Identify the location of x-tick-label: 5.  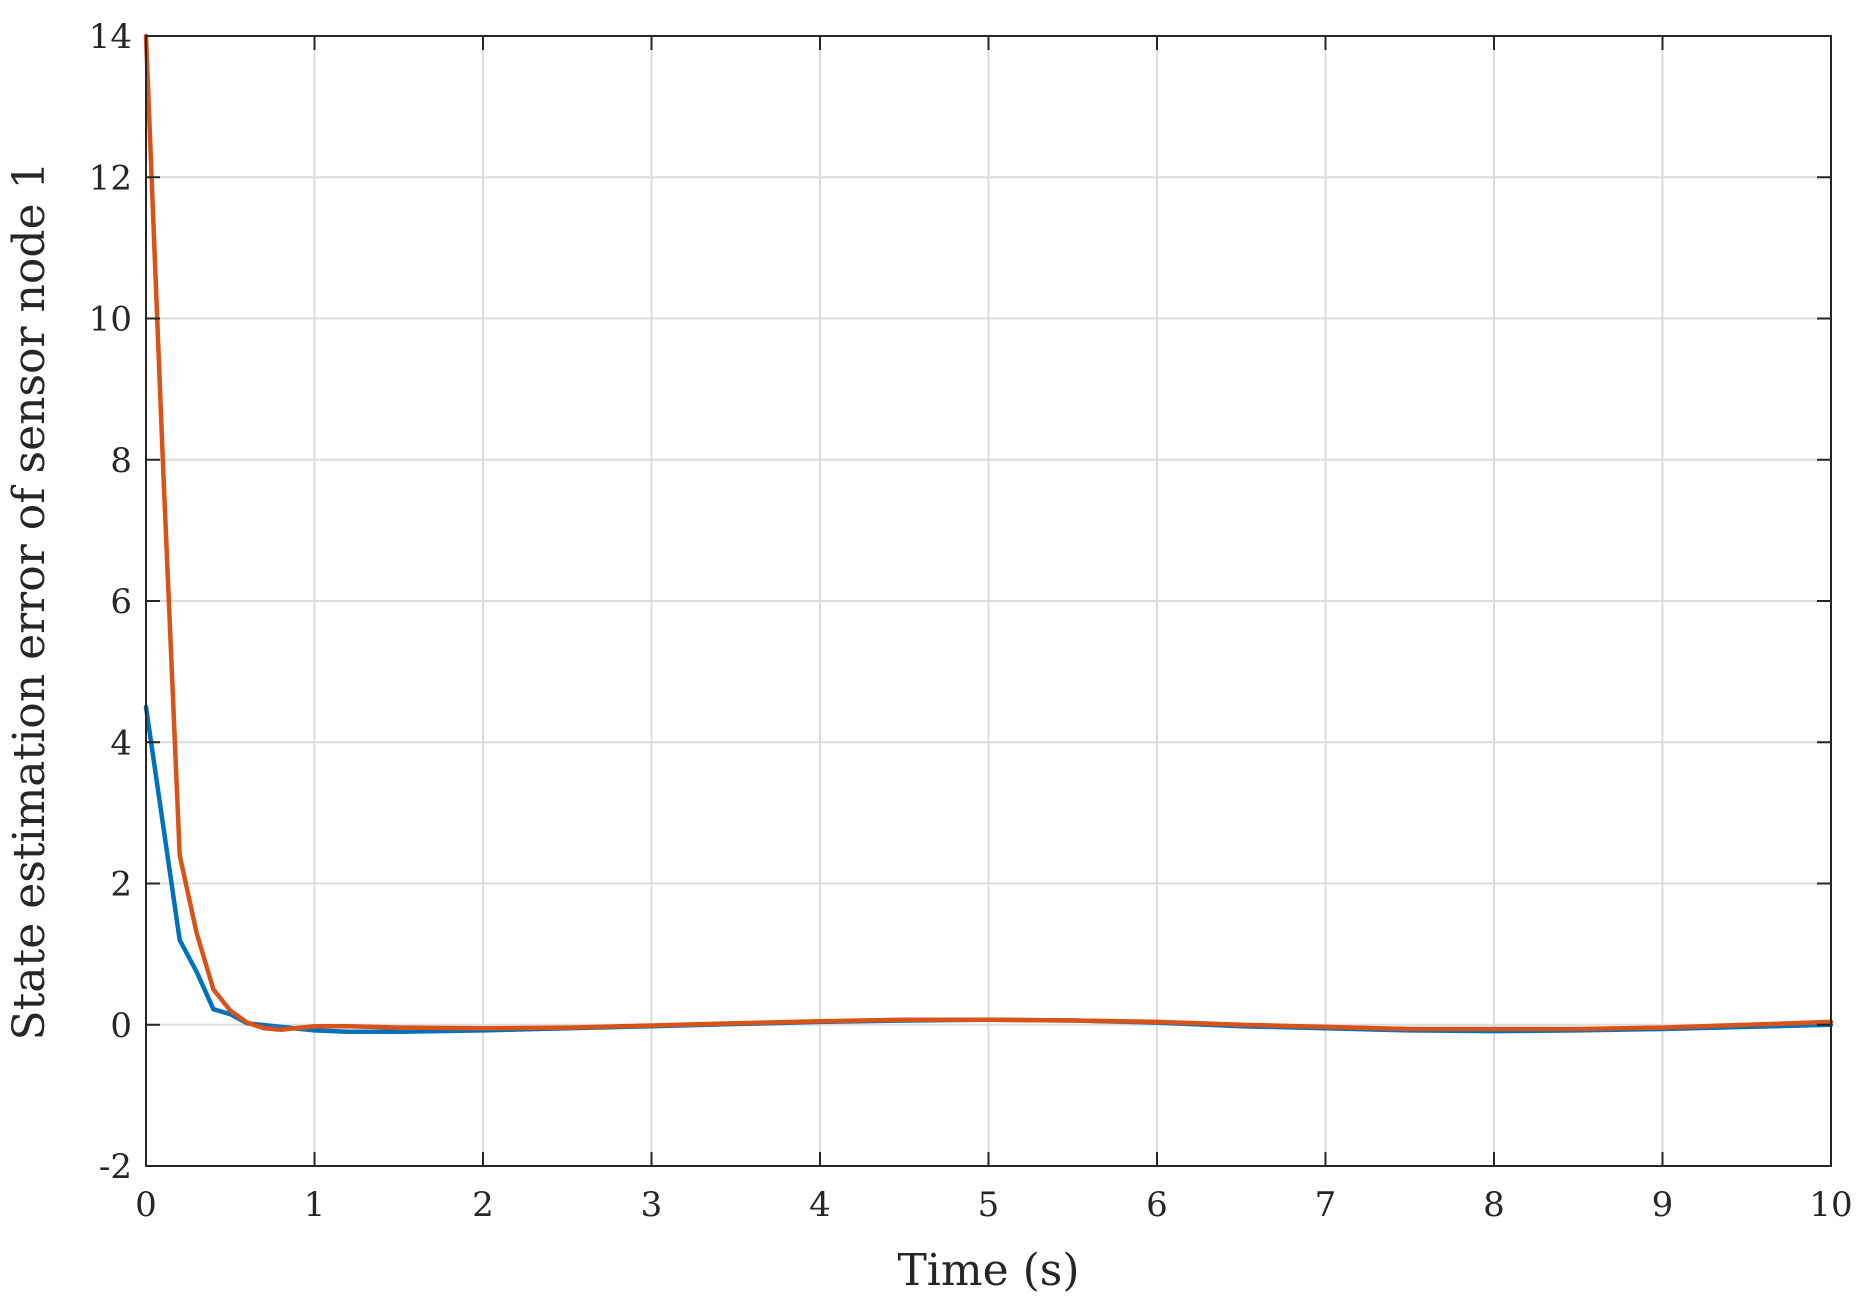
(989, 1205).